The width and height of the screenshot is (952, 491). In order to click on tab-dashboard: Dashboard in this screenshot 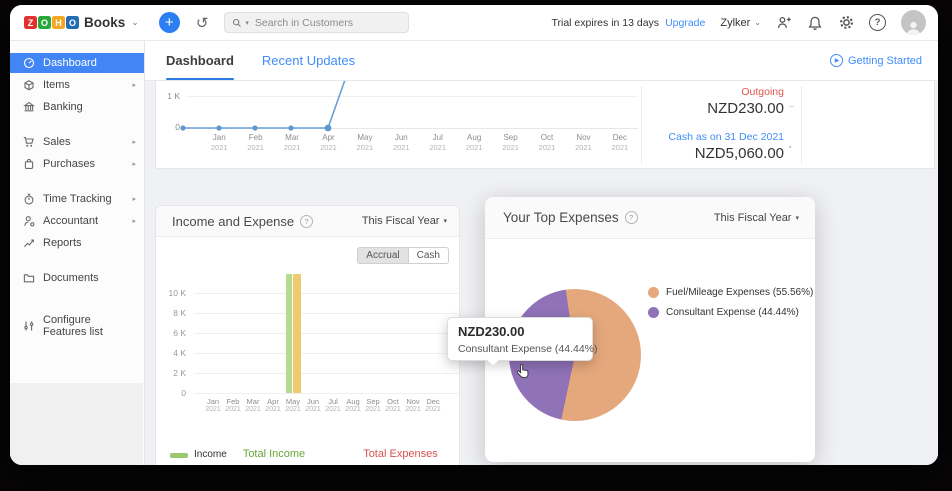, I will do `click(200, 60)`.